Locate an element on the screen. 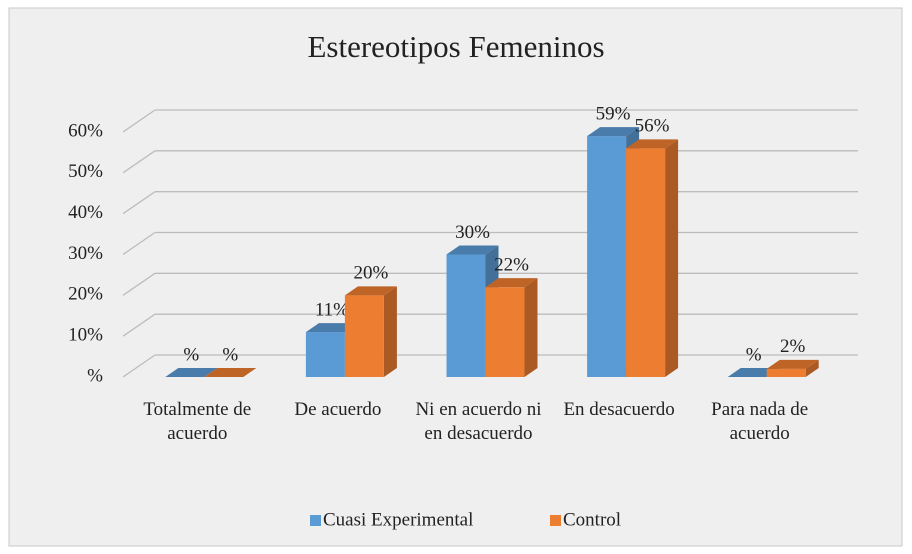 This screenshot has width=912, height=554. y-tick-label: % is located at coordinates (95, 375).